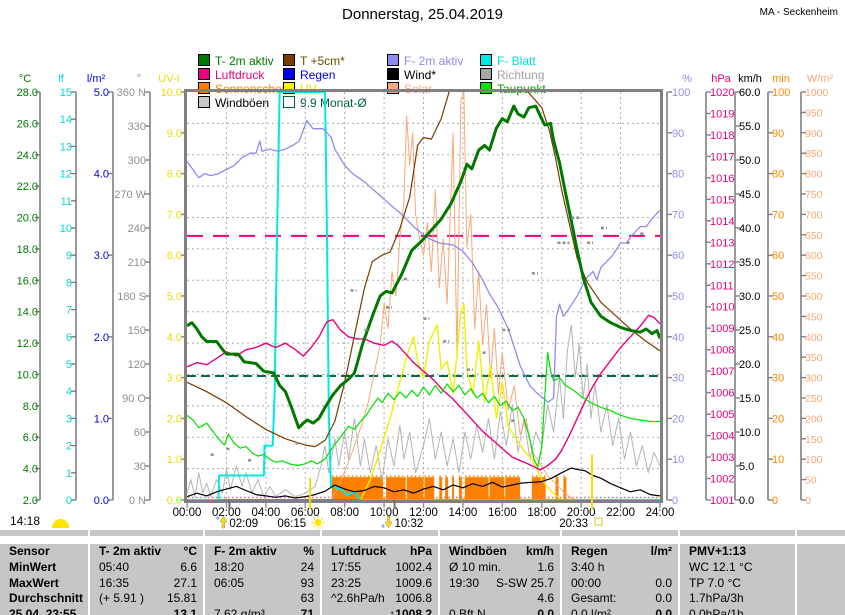 The image size is (845, 615). What do you see at coordinates (476, 488) in the screenshot?
I see `sunshine-bar` at bounding box center [476, 488].